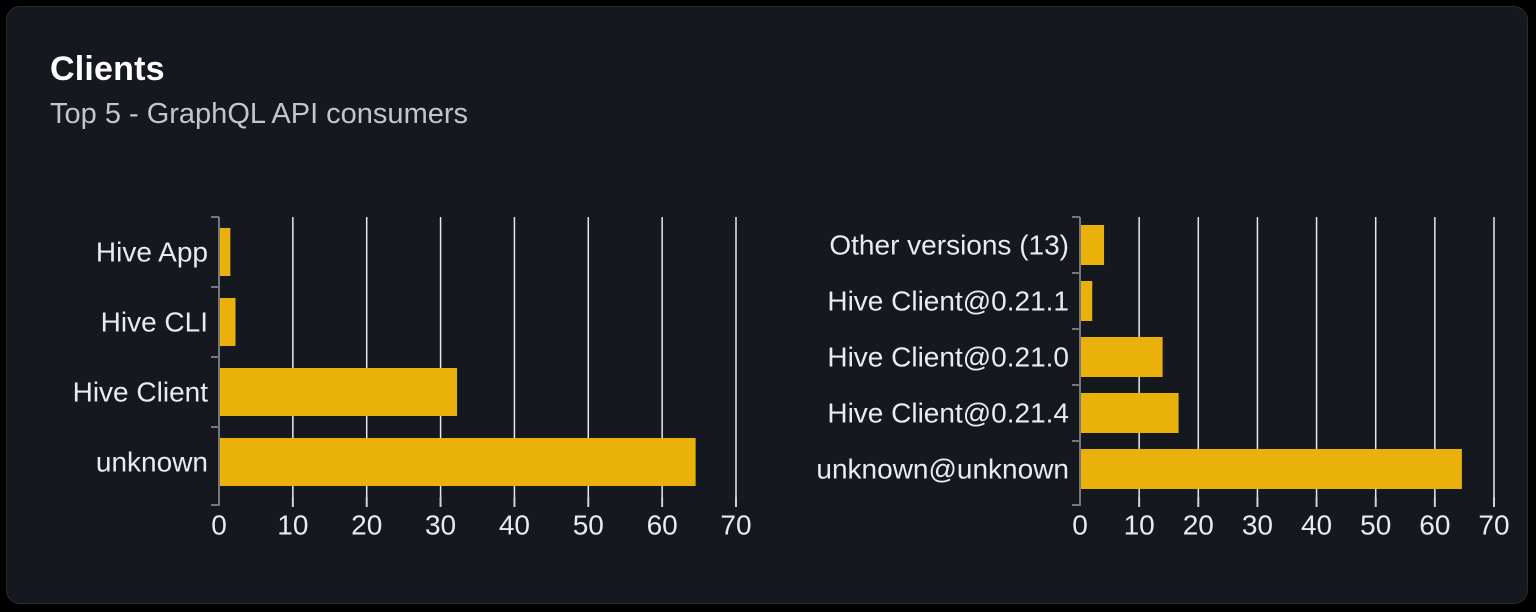 The image size is (1536, 612). Describe the element at coordinates (259, 114) in the screenshot. I see `card-subtitle: Top 5 - GraphQL API consumers` at that location.